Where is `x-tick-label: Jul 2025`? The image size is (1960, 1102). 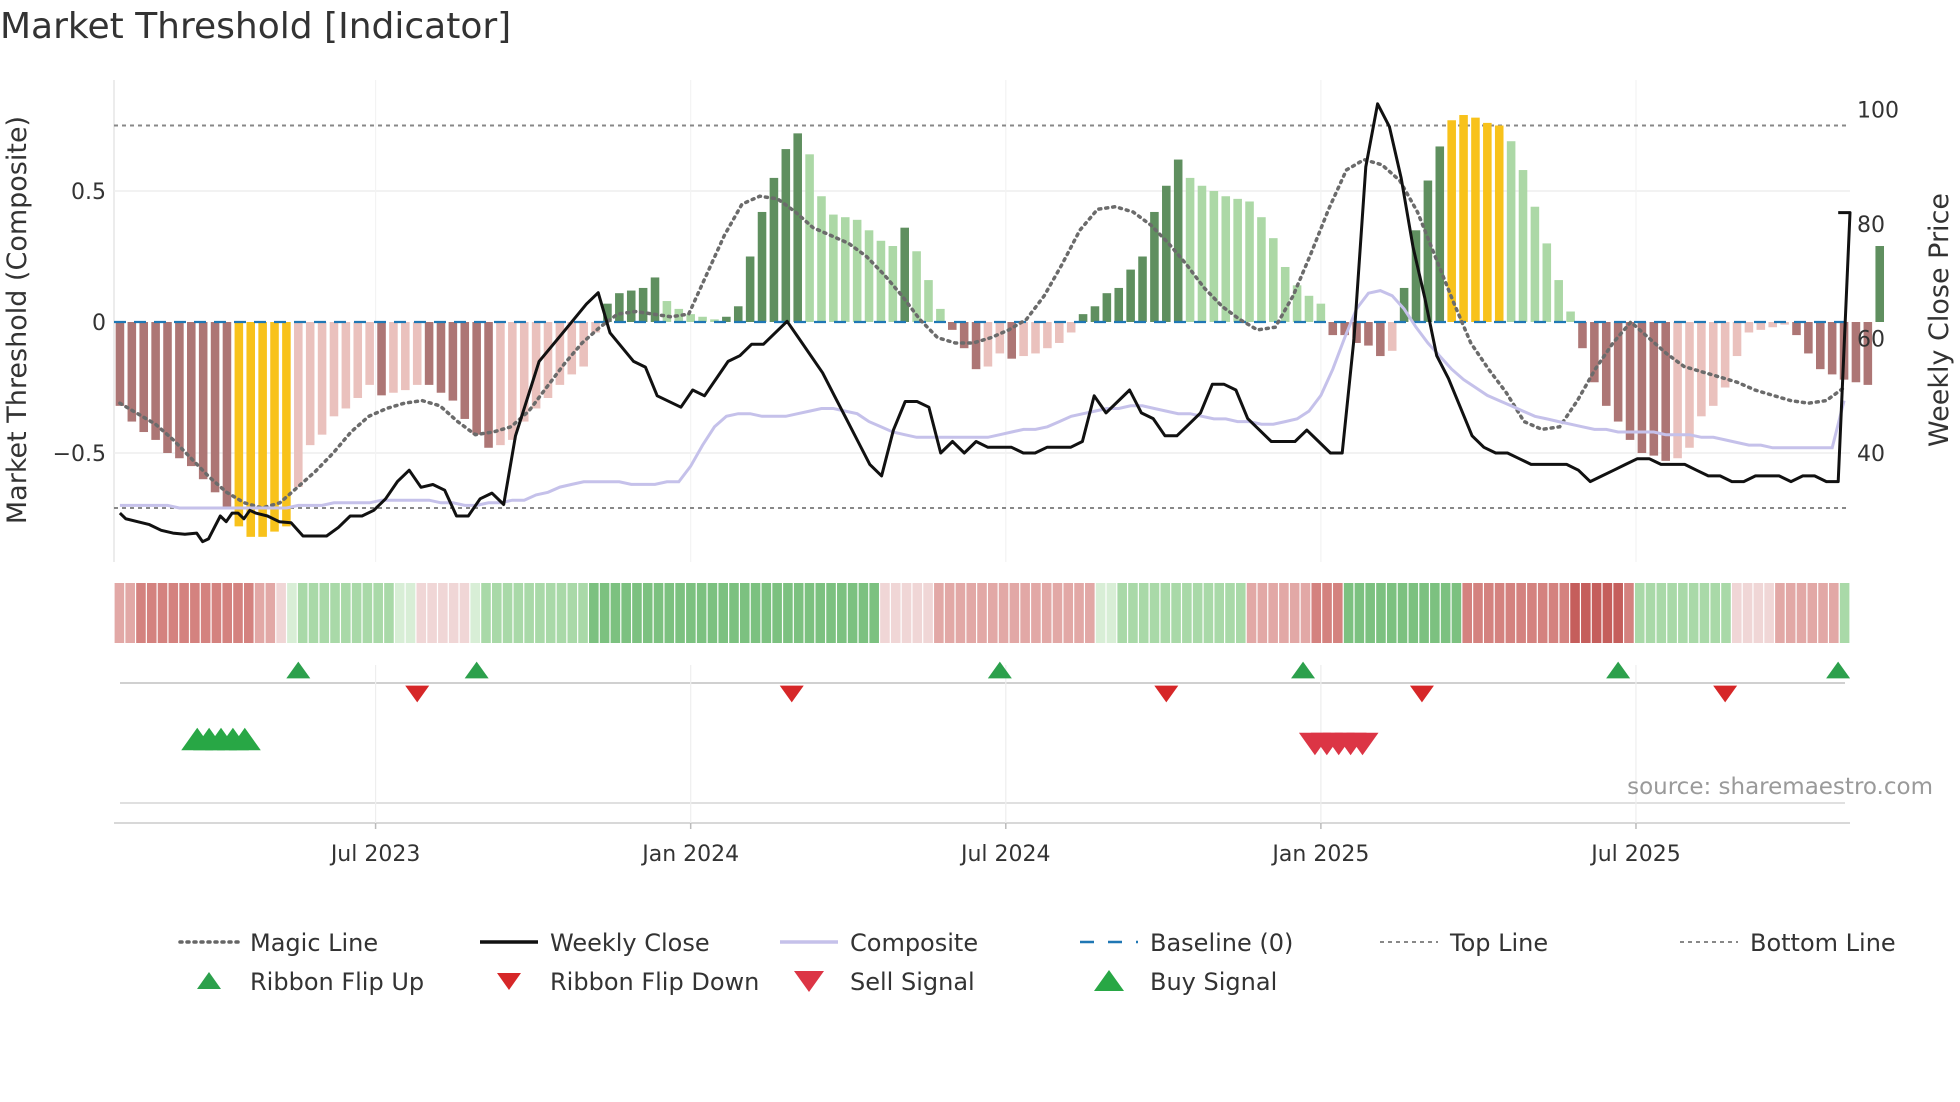 x-tick-label: Jul 2025 is located at coordinates (1635, 854).